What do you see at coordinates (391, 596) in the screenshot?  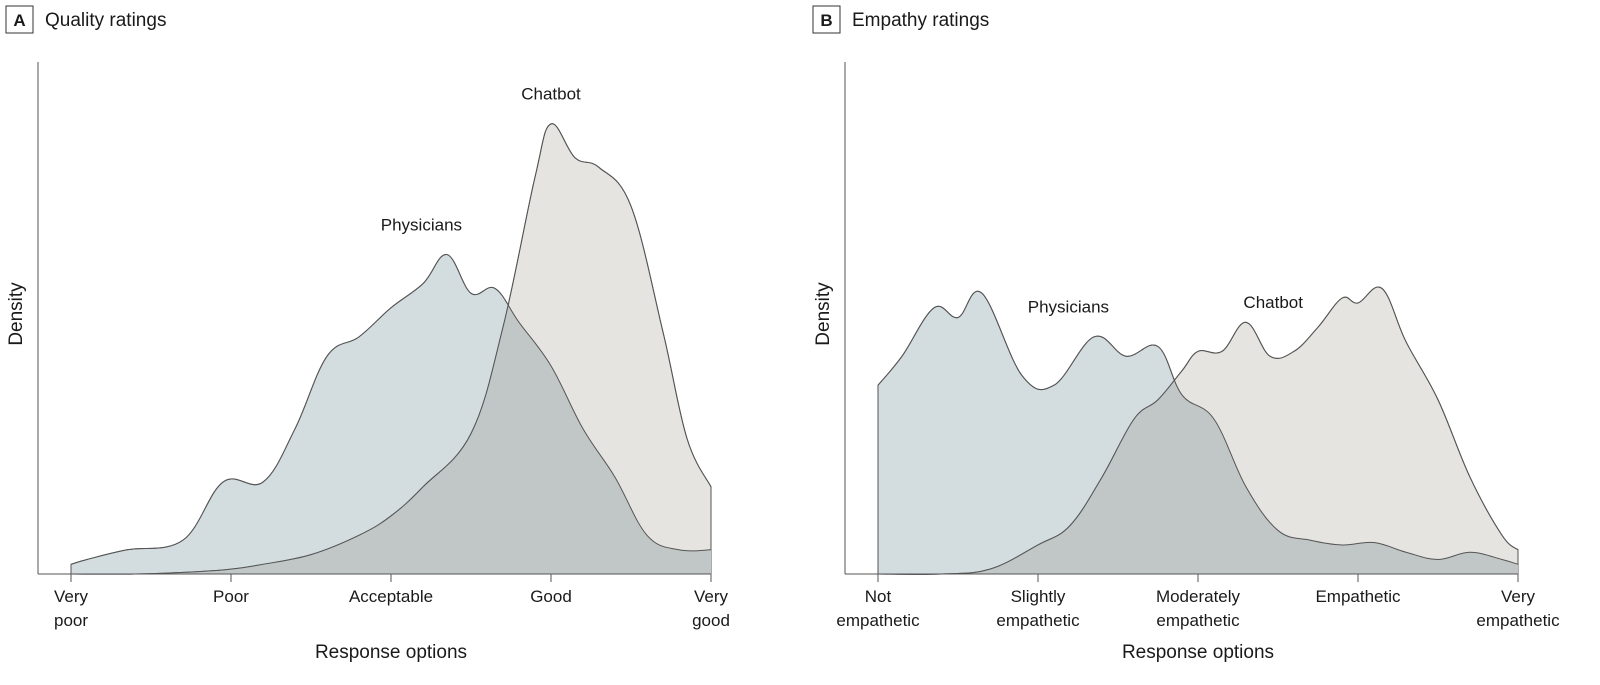 I see `x-tick-label: Acceptable` at bounding box center [391, 596].